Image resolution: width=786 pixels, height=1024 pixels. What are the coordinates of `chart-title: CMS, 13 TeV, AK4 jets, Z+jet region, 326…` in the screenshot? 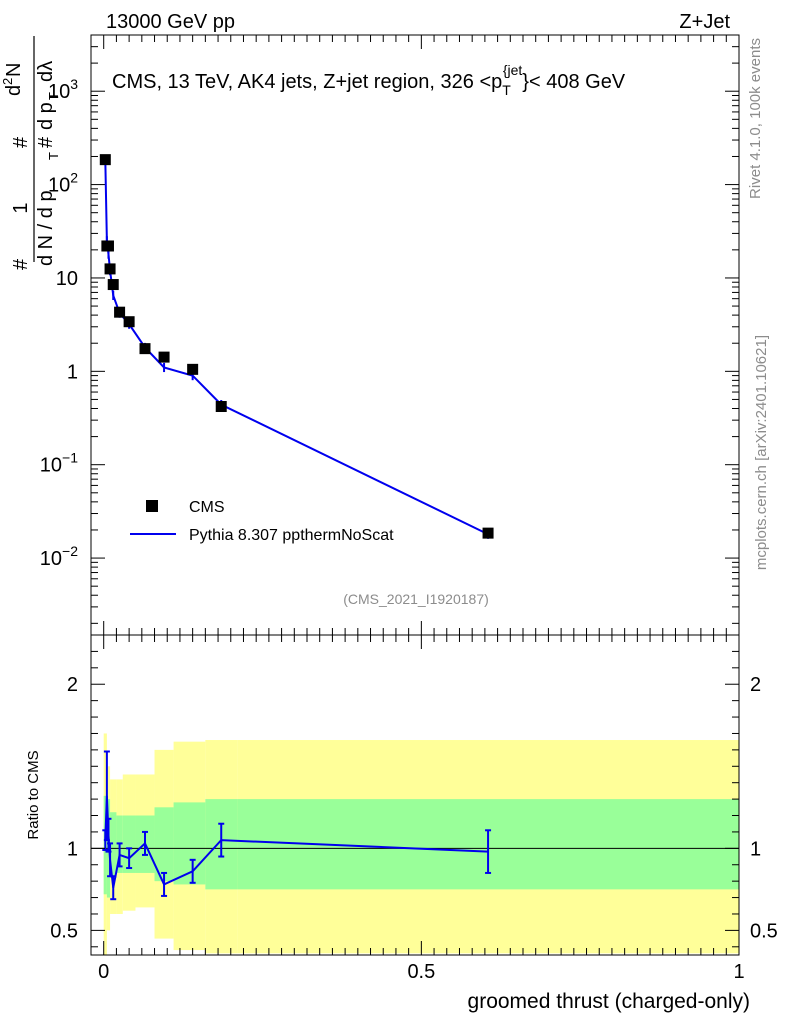 It's located at (369, 80).